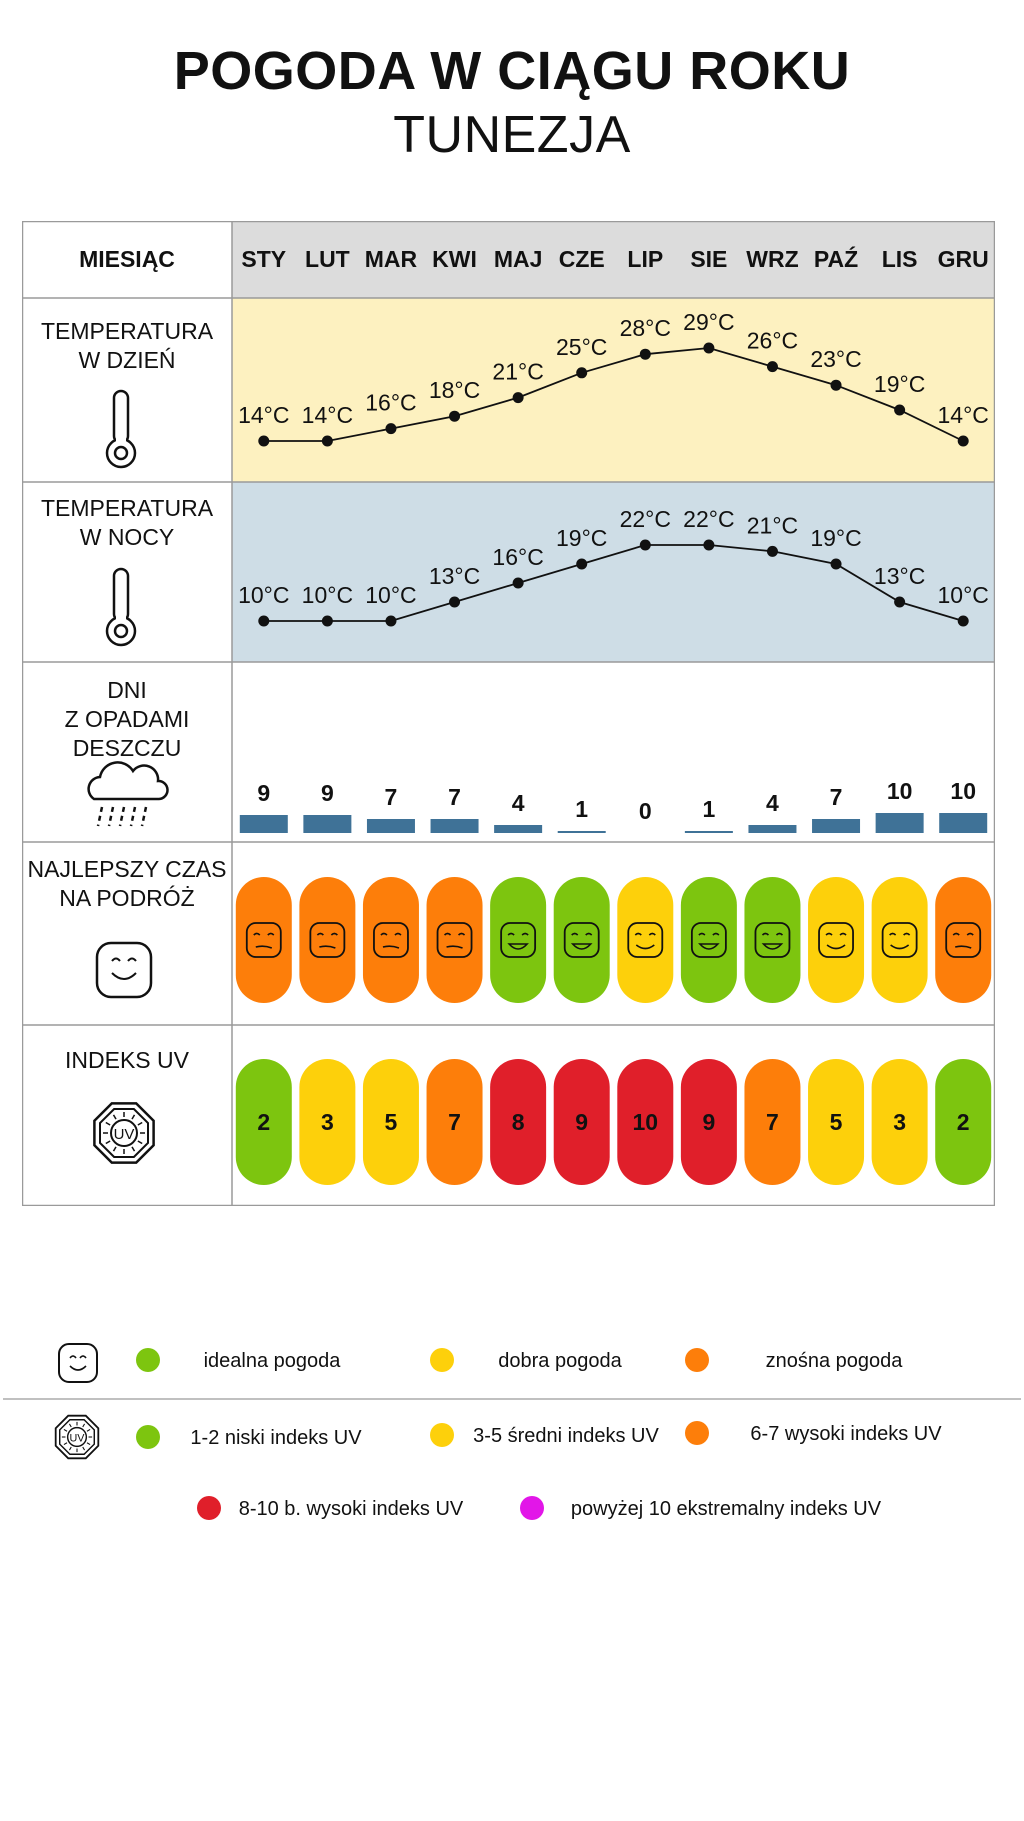 This screenshot has width=1024, height=1821. I want to click on legend-smile-icon, so click(78, 1363).